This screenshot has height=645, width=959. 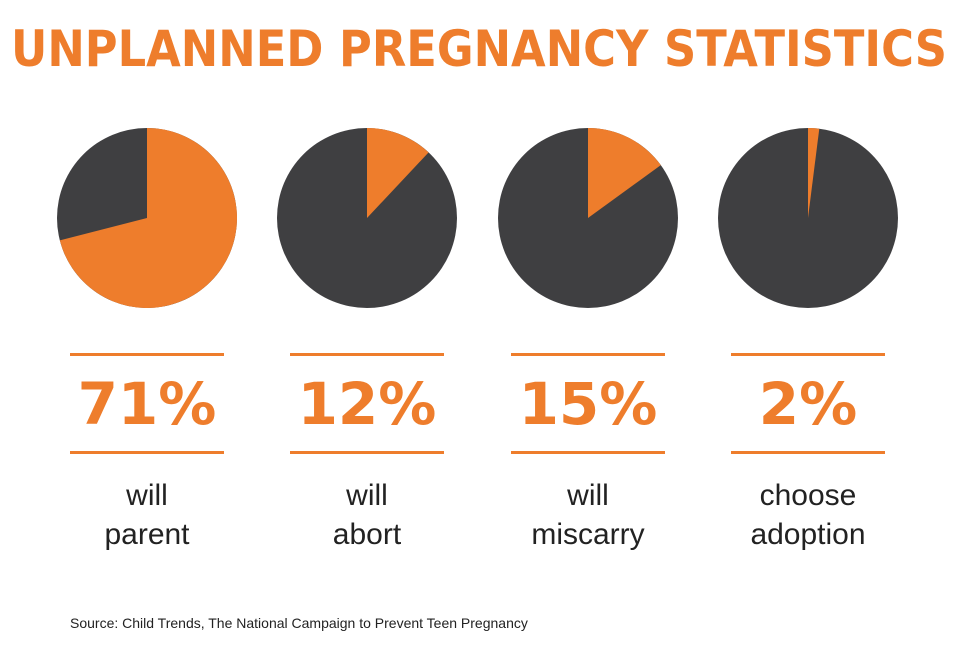 I want to click on percent-label: 15%, so click(x=588, y=404).